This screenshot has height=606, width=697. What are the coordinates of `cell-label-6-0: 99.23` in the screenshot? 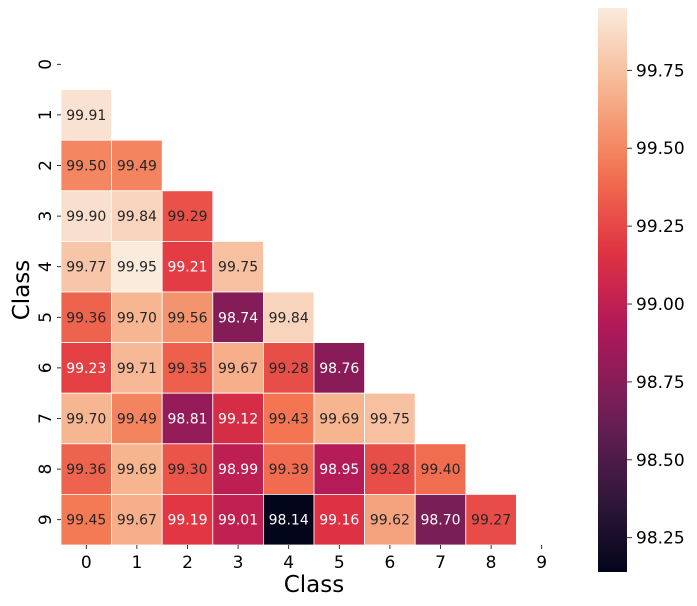 It's located at (86, 369).